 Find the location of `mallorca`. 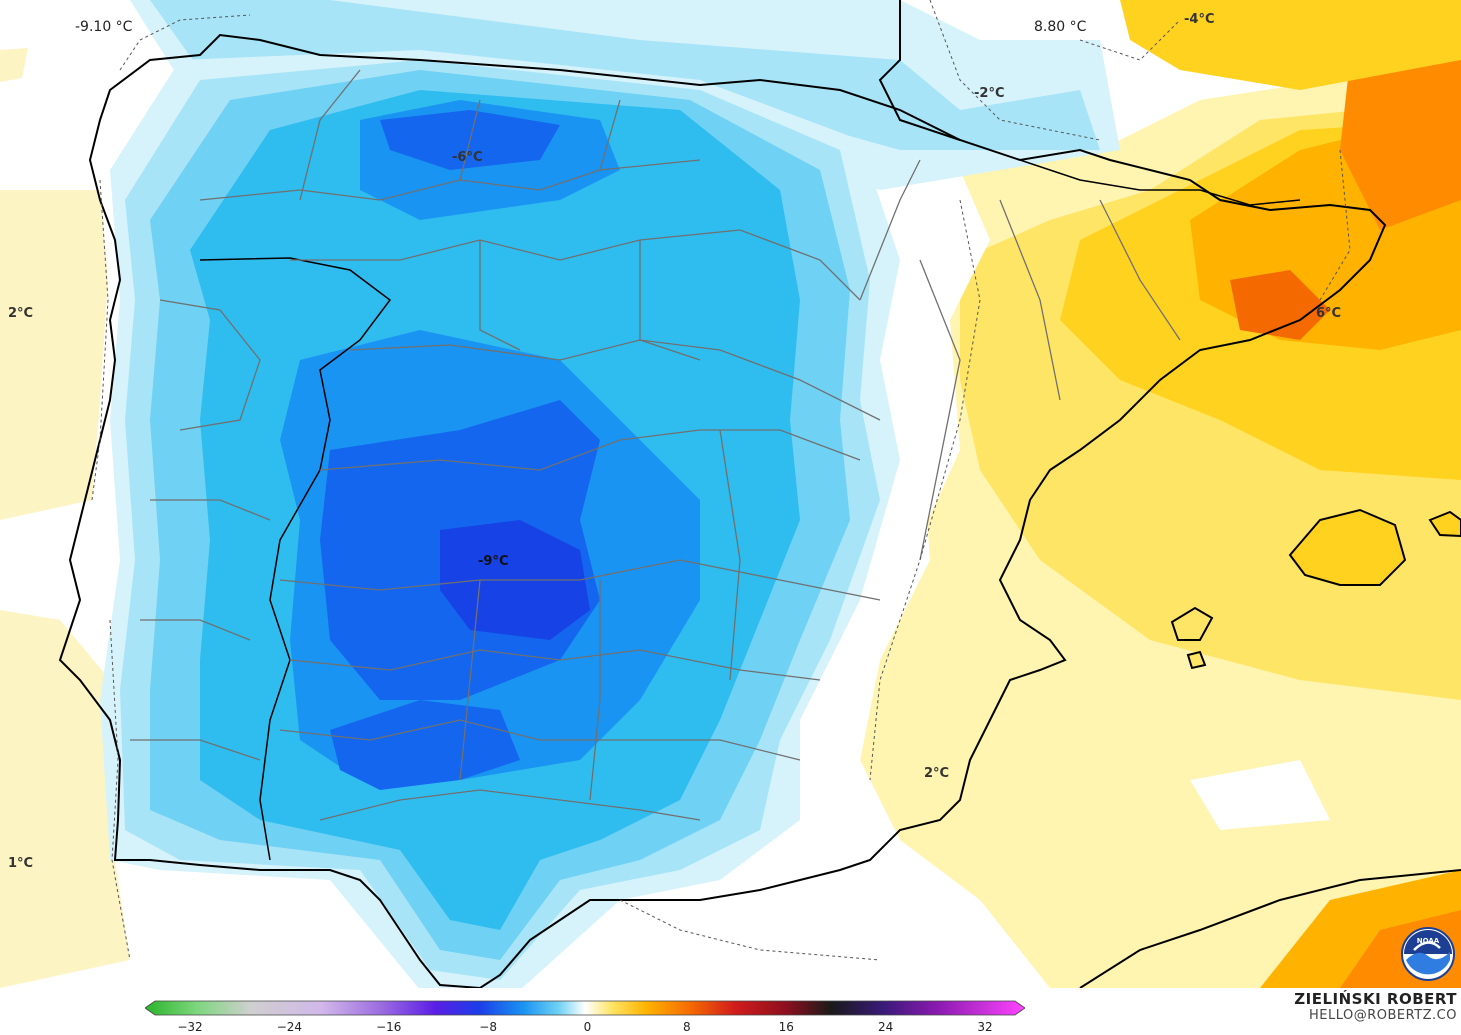

mallorca is located at coordinates (1347, 547).